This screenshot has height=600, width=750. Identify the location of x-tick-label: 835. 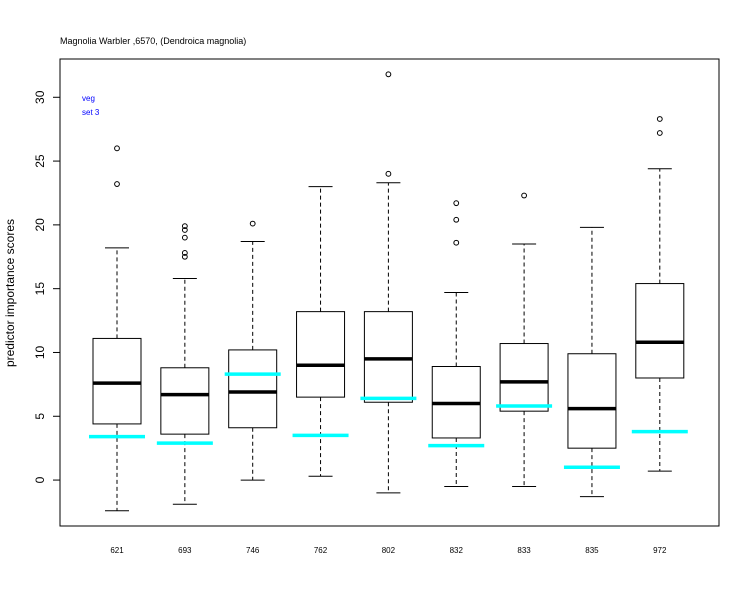
(592, 550).